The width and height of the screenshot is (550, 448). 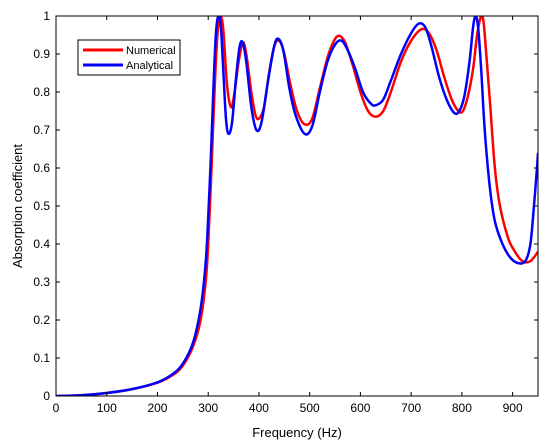 I want to click on y-axis-label: Absorption coefficient, so click(x=17, y=206).